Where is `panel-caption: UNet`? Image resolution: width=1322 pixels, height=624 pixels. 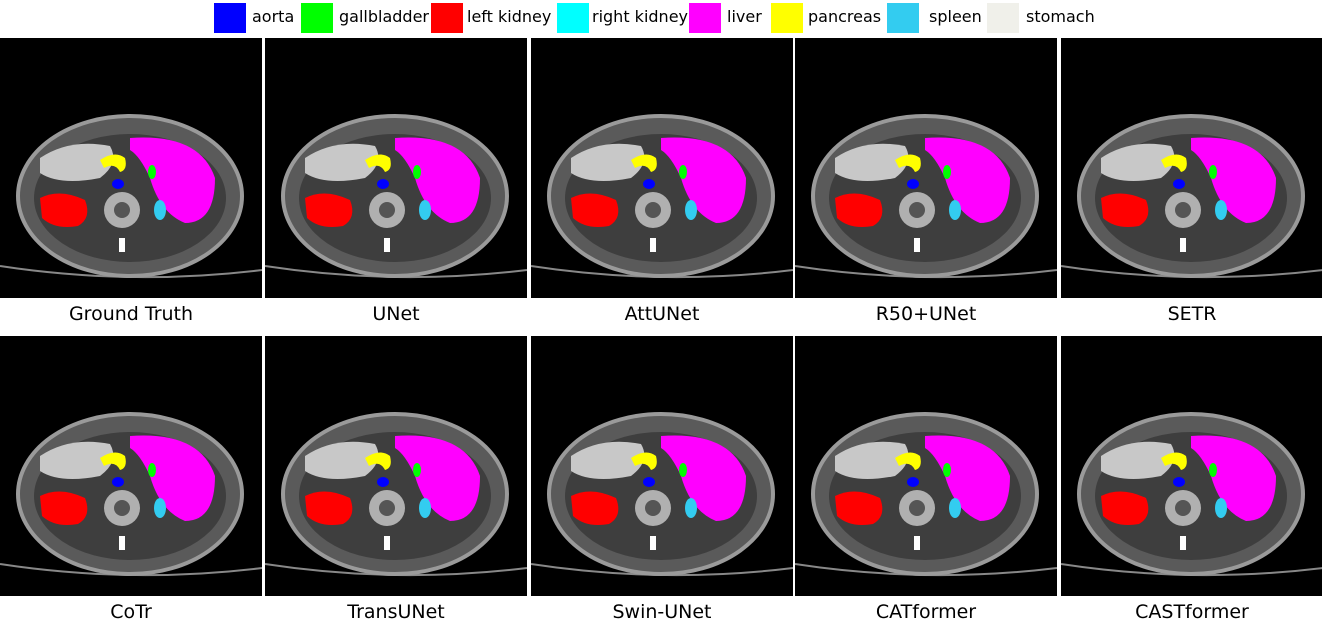
panel-caption: UNet is located at coordinates (396, 314).